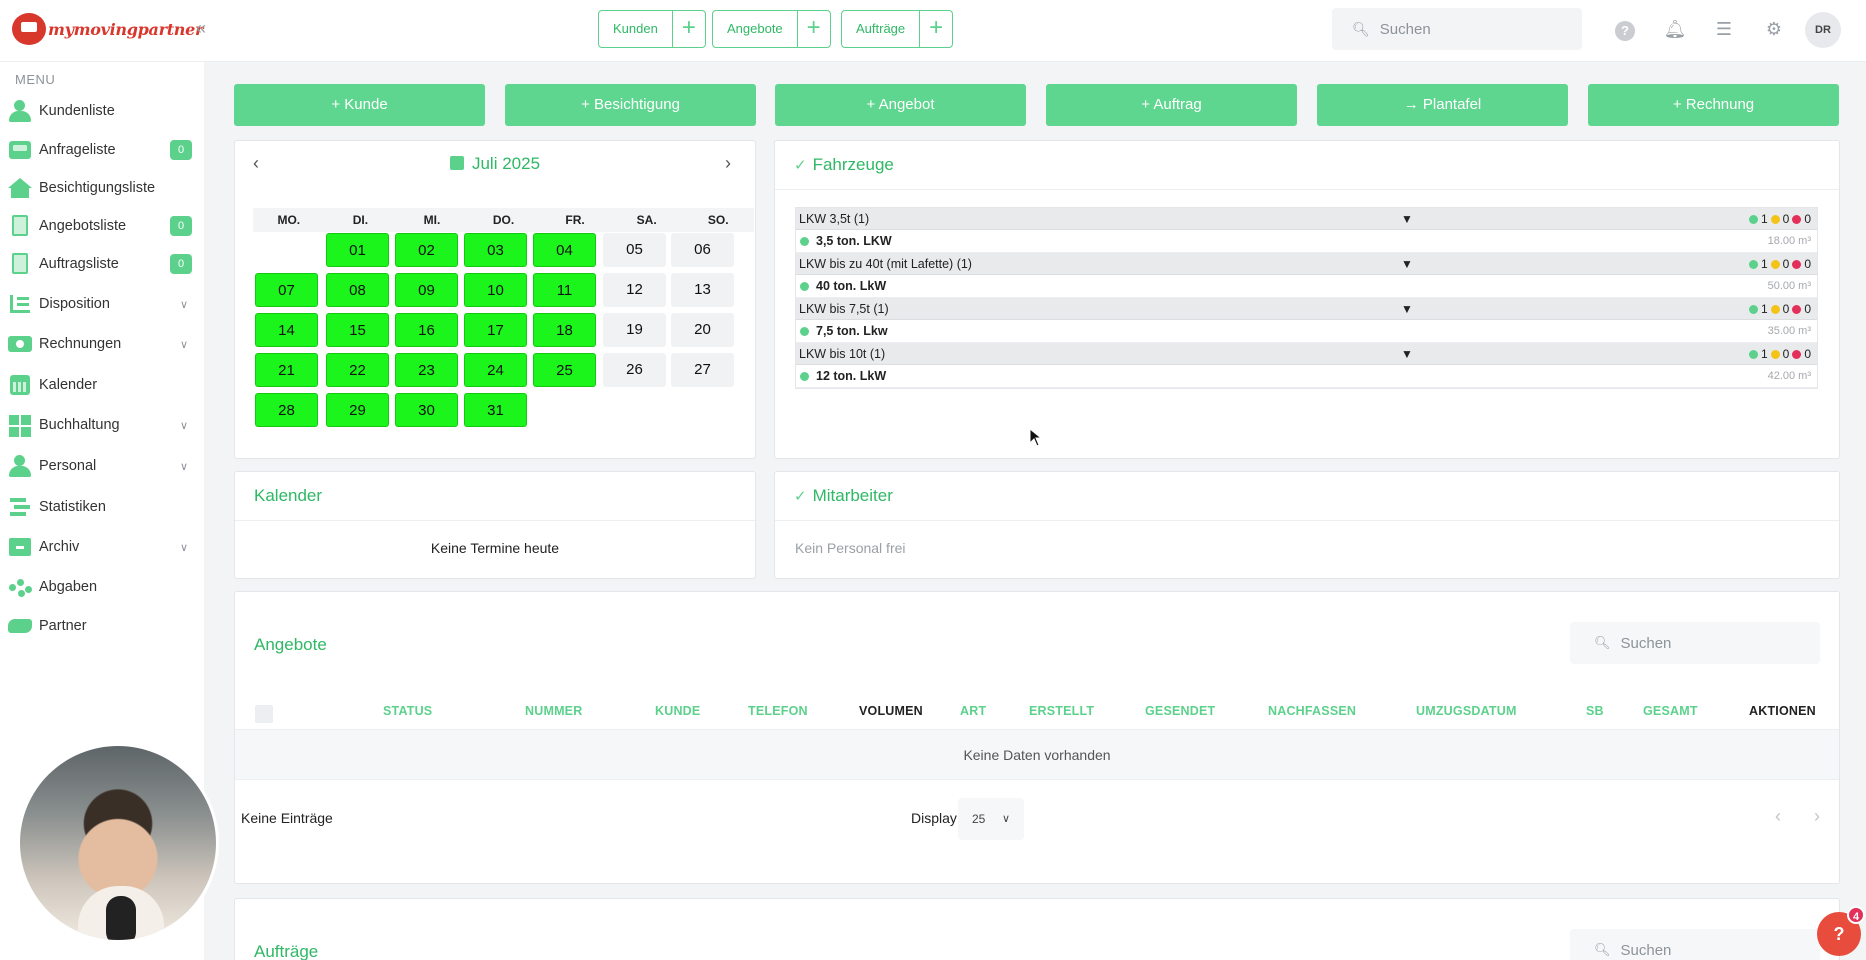 The width and height of the screenshot is (1866, 960). I want to click on offers-search-input: 🔍︎ Suchen, so click(1695, 643).